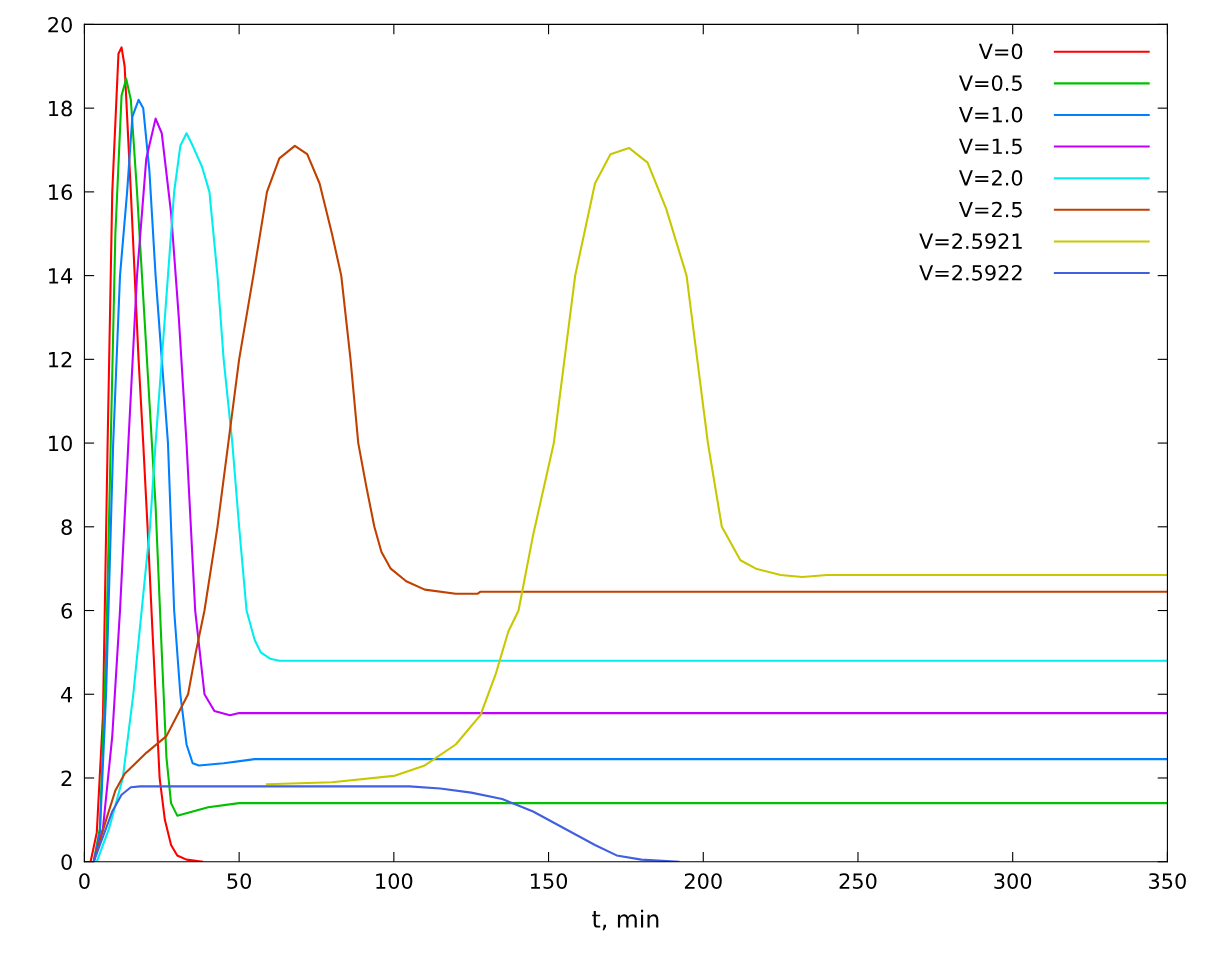  What do you see at coordinates (970, 241) in the screenshot?
I see `legend-label: V=2.5921` at bounding box center [970, 241].